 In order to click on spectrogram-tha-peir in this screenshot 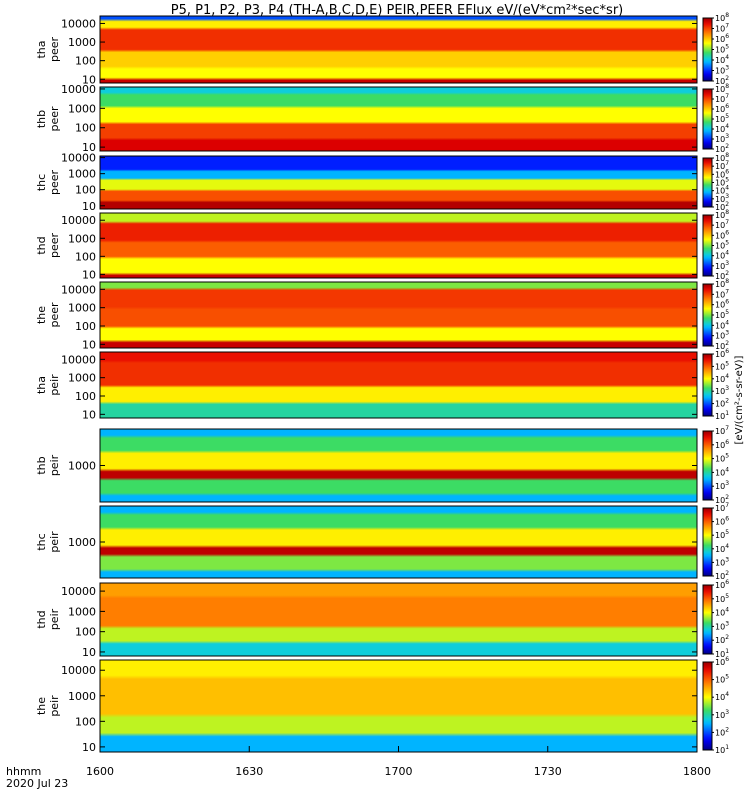, I will do `click(398, 385)`.